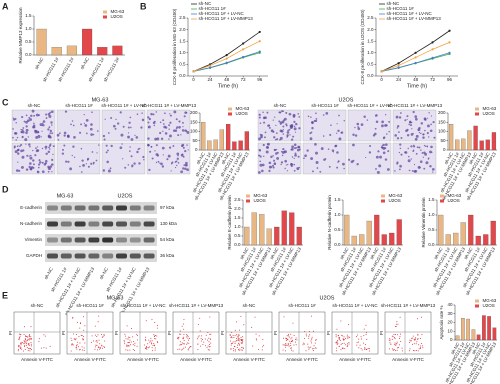  I want to click on point, so click(259, 41).